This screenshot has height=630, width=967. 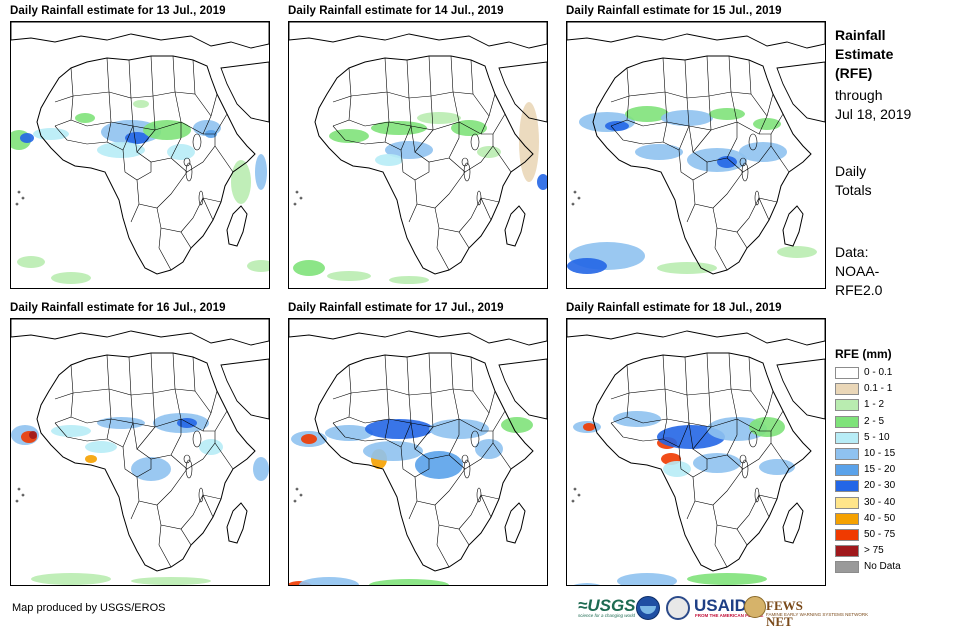 What do you see at coordinates (873, 104) in the screenshot?
I see `date-range: through Jul 18, 2019` at bounding box center [873, 104].